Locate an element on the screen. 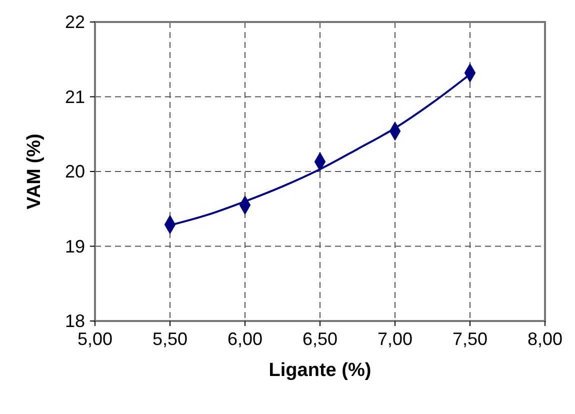  x-tick-label: 6,50 is located at coordinates (320, 339).